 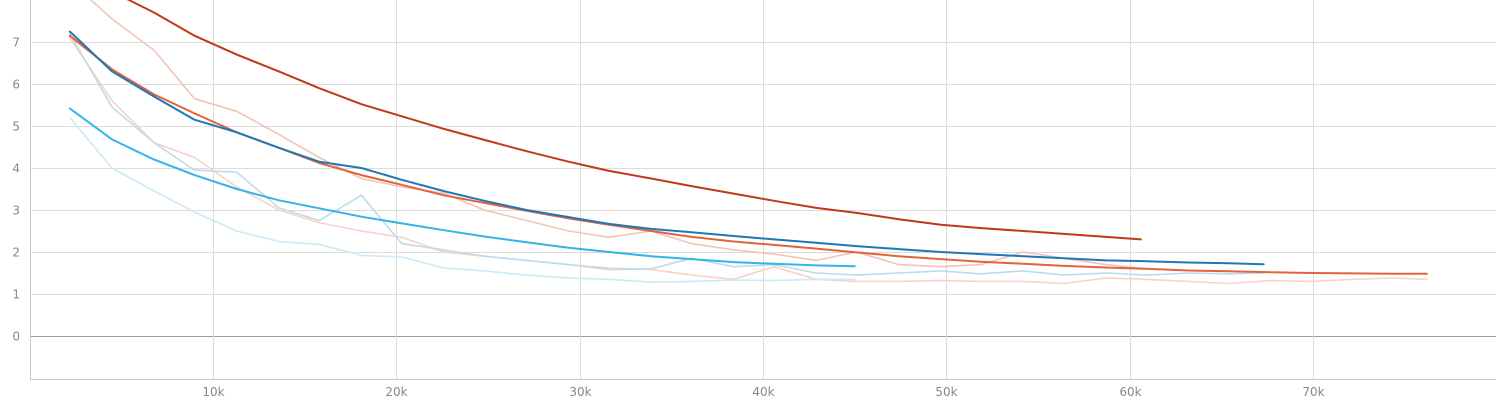 I want to click on y-tick-label: 4, so click(x=16, y=169).